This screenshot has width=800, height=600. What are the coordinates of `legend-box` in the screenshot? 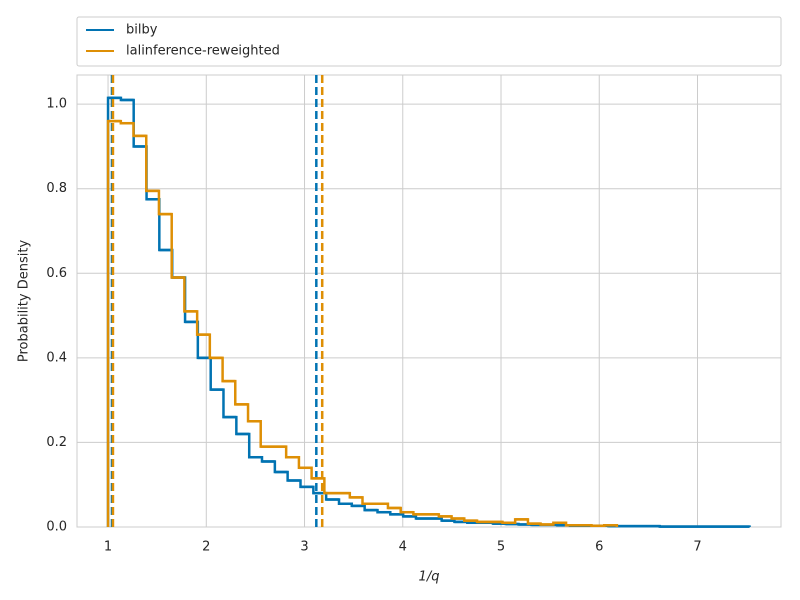 It's located at (429, 41).